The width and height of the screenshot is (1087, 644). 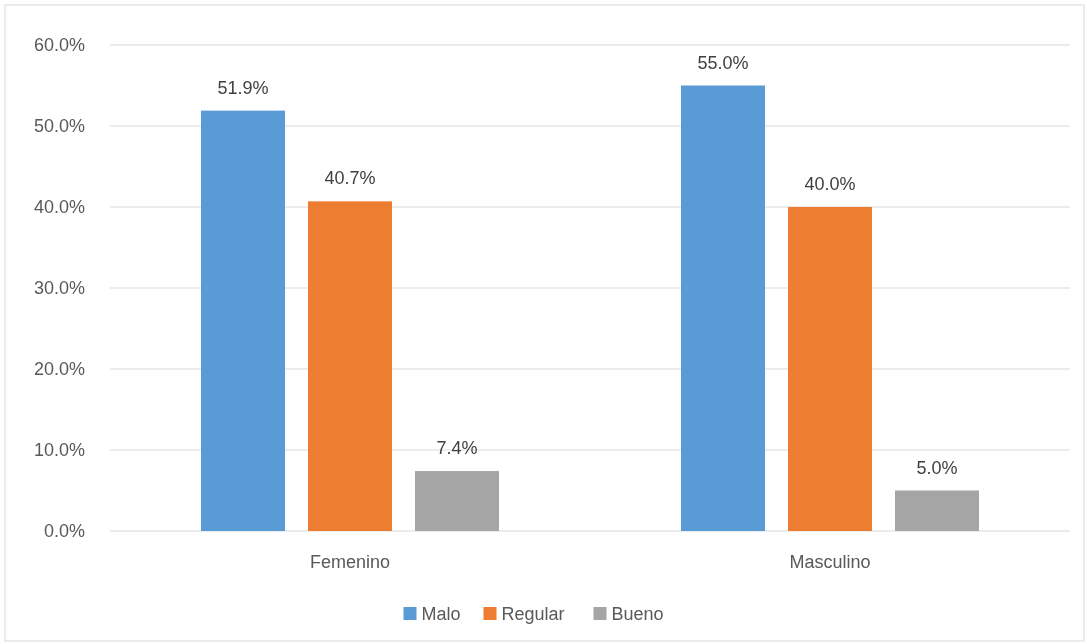 What do you see at coordinates (937, 467) in the screenshot?
I see `data-label: 5.0%` at bounding box center [937, 467].